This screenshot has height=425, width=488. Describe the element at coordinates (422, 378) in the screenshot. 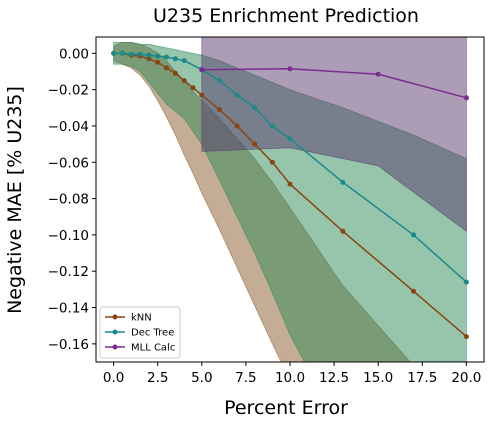

I see `x-tick-label: 17.5` at that location.